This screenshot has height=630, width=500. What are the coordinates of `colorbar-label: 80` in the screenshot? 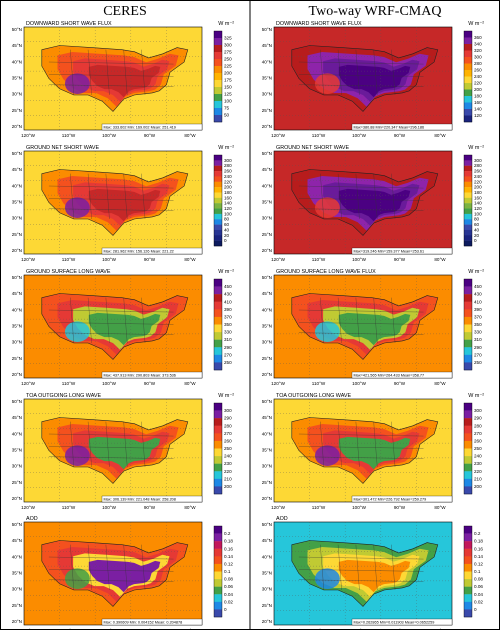 It's located at (477, 219).